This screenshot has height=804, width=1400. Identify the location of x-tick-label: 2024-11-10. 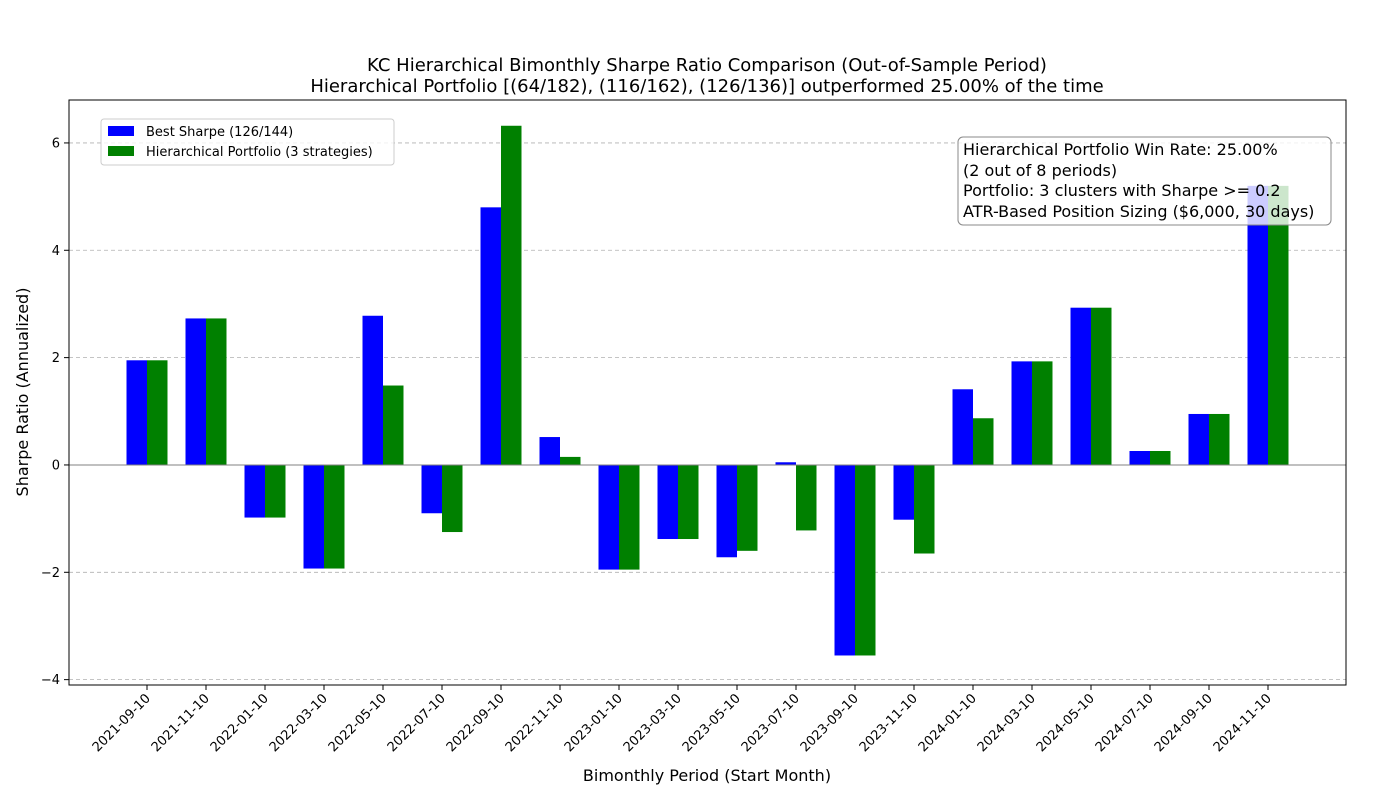
(1243, 723).